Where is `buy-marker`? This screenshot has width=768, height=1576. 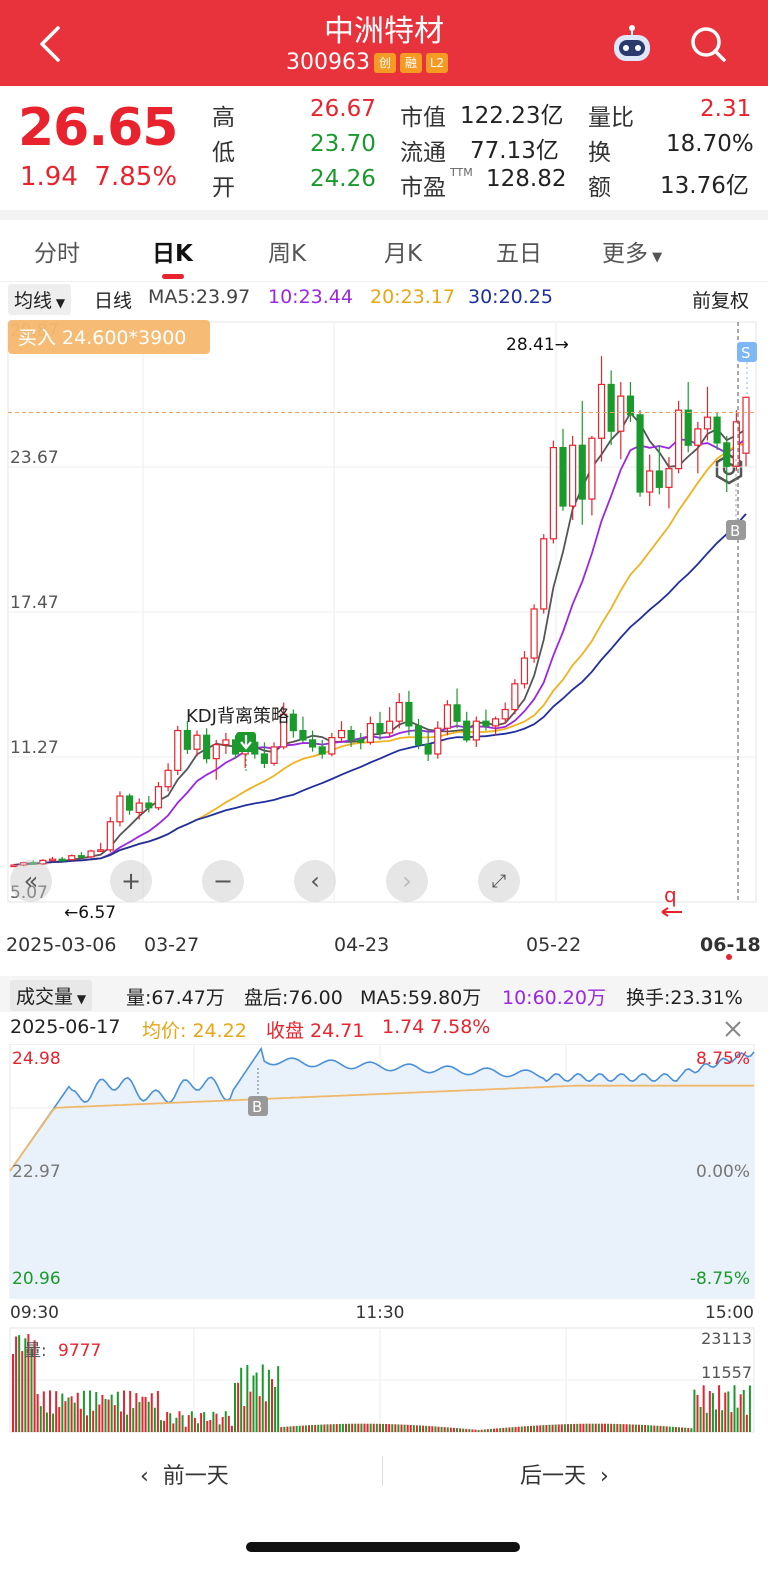
buy-marker is located at coordinates (258, 1106).